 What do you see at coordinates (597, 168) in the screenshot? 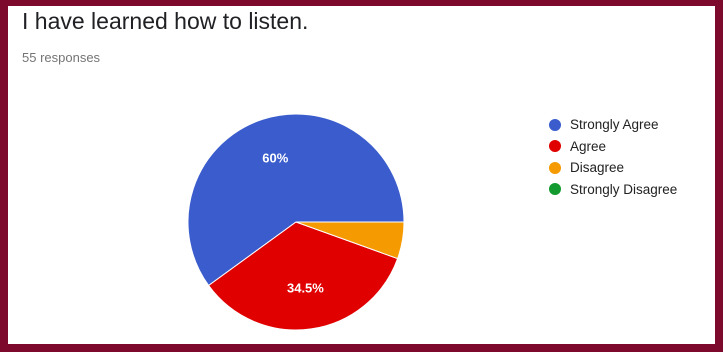
I see `legend-label: Disagree` at bounding box center [597, 168].